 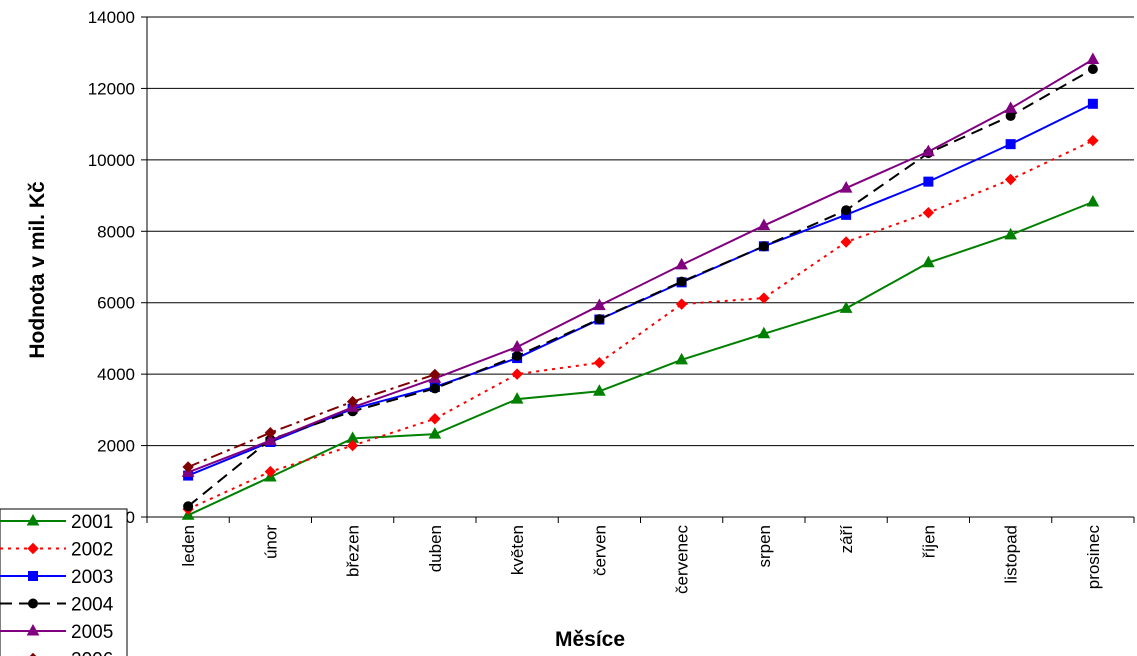 I want to click on legend-label: 2001, so click(x=92, y=522).